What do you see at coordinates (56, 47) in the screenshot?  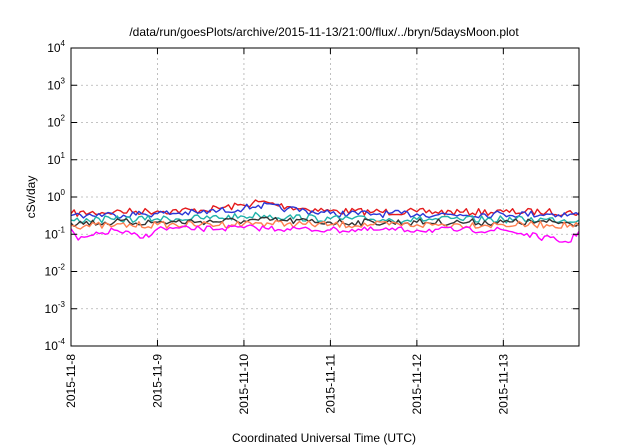 I see `y-tick-label: 10⁴` at bounding box center [56, 47].